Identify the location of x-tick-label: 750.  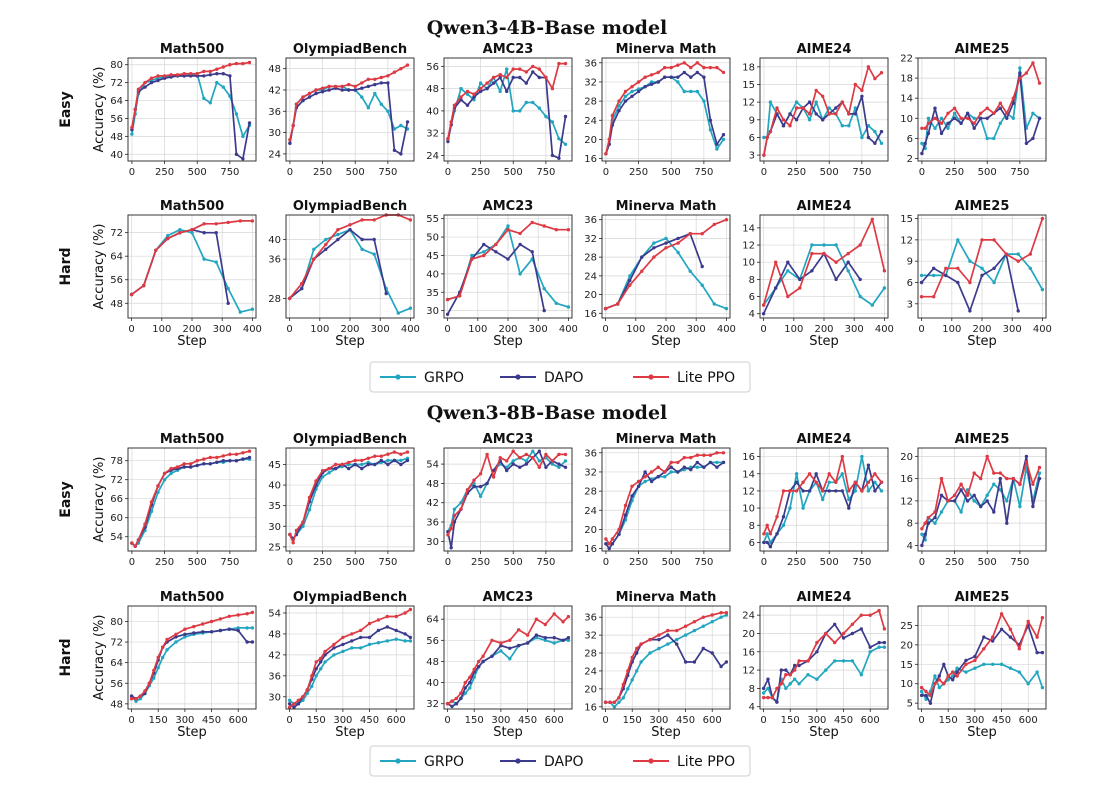
(861, 562).